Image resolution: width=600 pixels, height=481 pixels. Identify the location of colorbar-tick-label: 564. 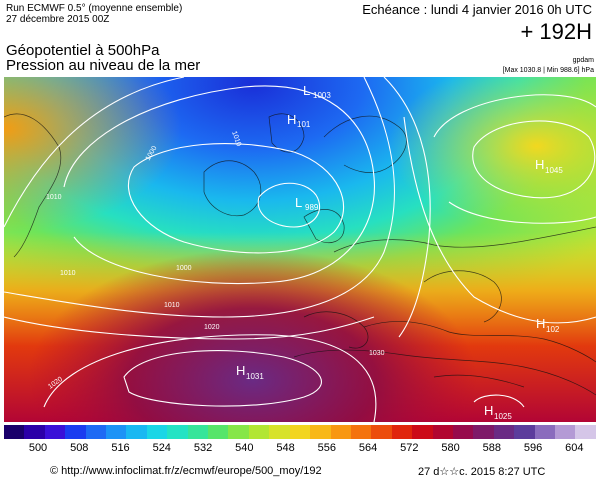
(368, 448).